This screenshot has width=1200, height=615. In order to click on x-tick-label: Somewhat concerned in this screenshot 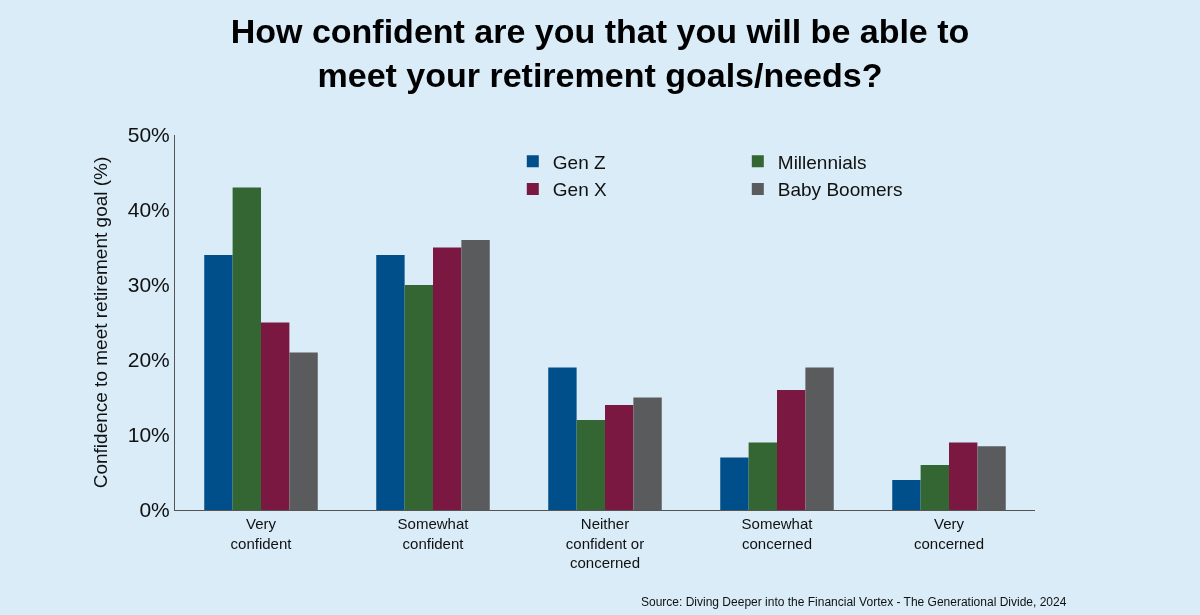, I will do `click(777, 533)`.